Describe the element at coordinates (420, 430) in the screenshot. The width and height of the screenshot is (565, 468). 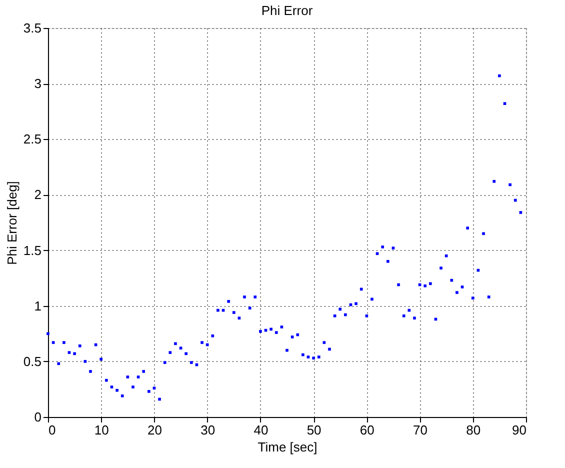
I see `x-tick-label: 70` at that location.